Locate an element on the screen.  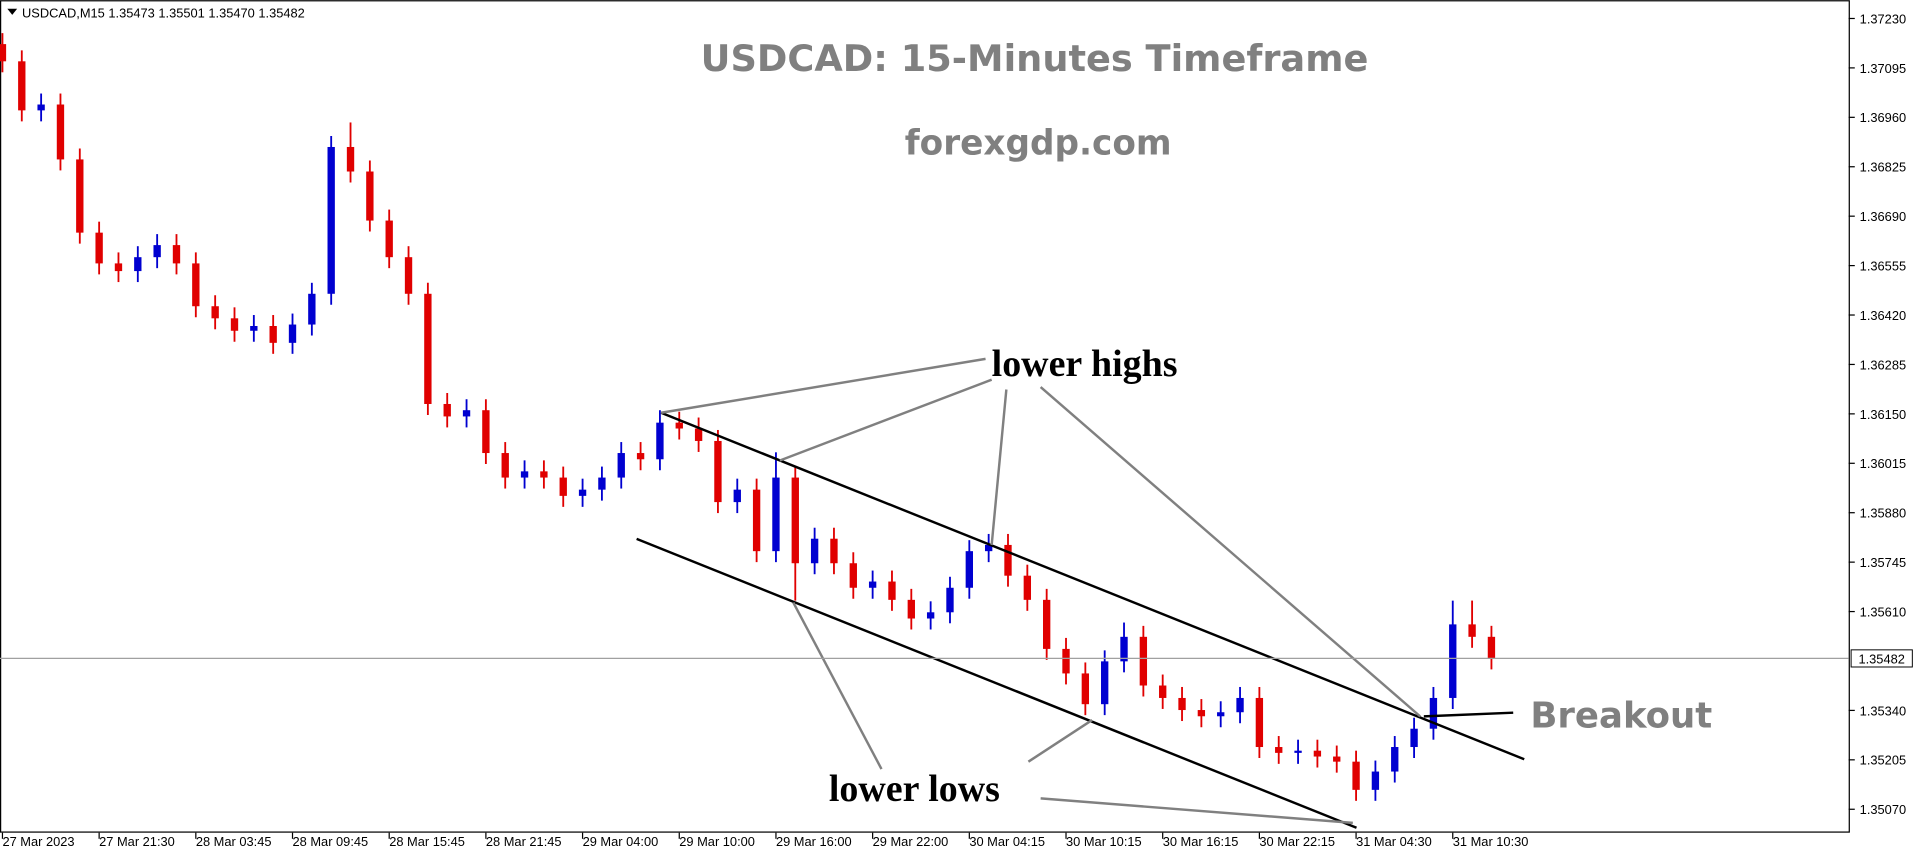
x-tick-label: 31 Mar 04:30 is located at coordinates (1394, 841).